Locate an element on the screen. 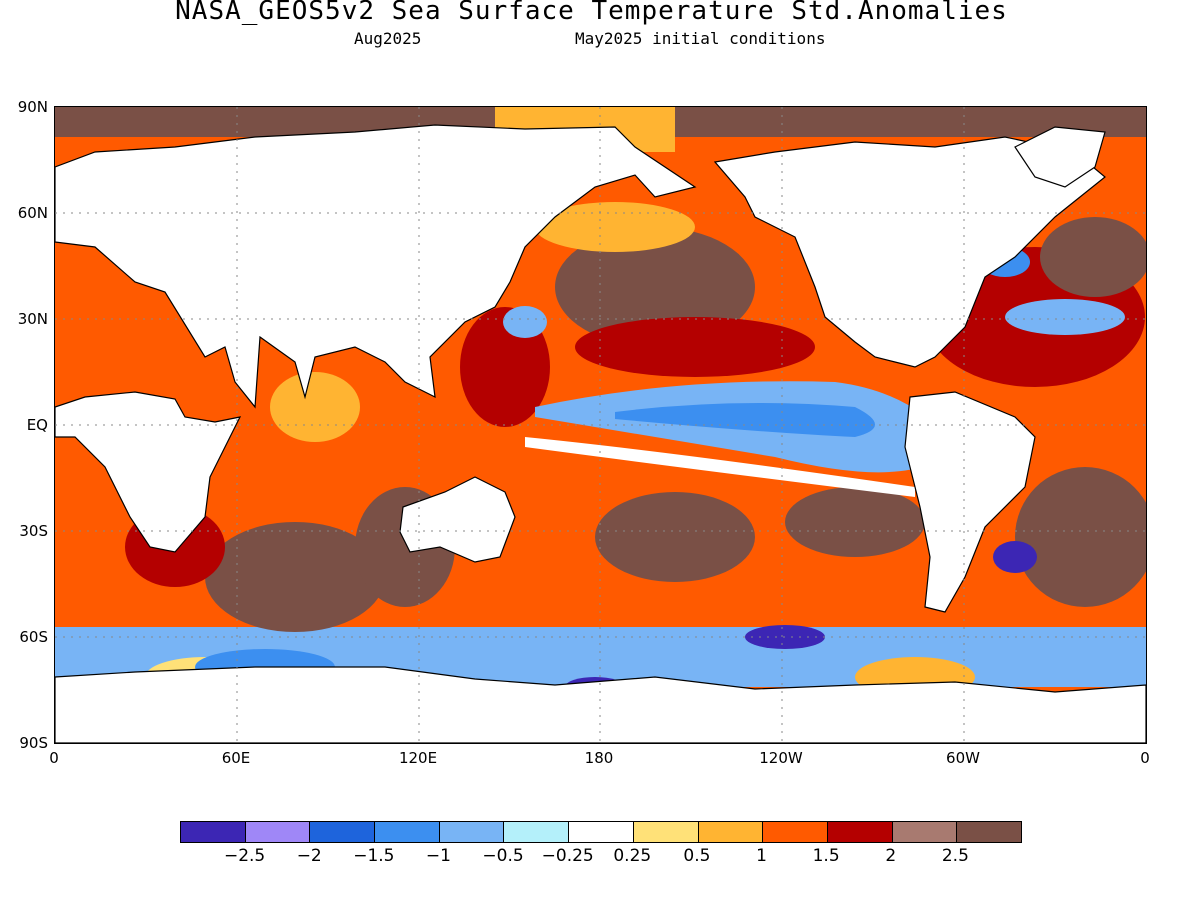  y-label-90n: 90N is located at coordinates (32, 107).